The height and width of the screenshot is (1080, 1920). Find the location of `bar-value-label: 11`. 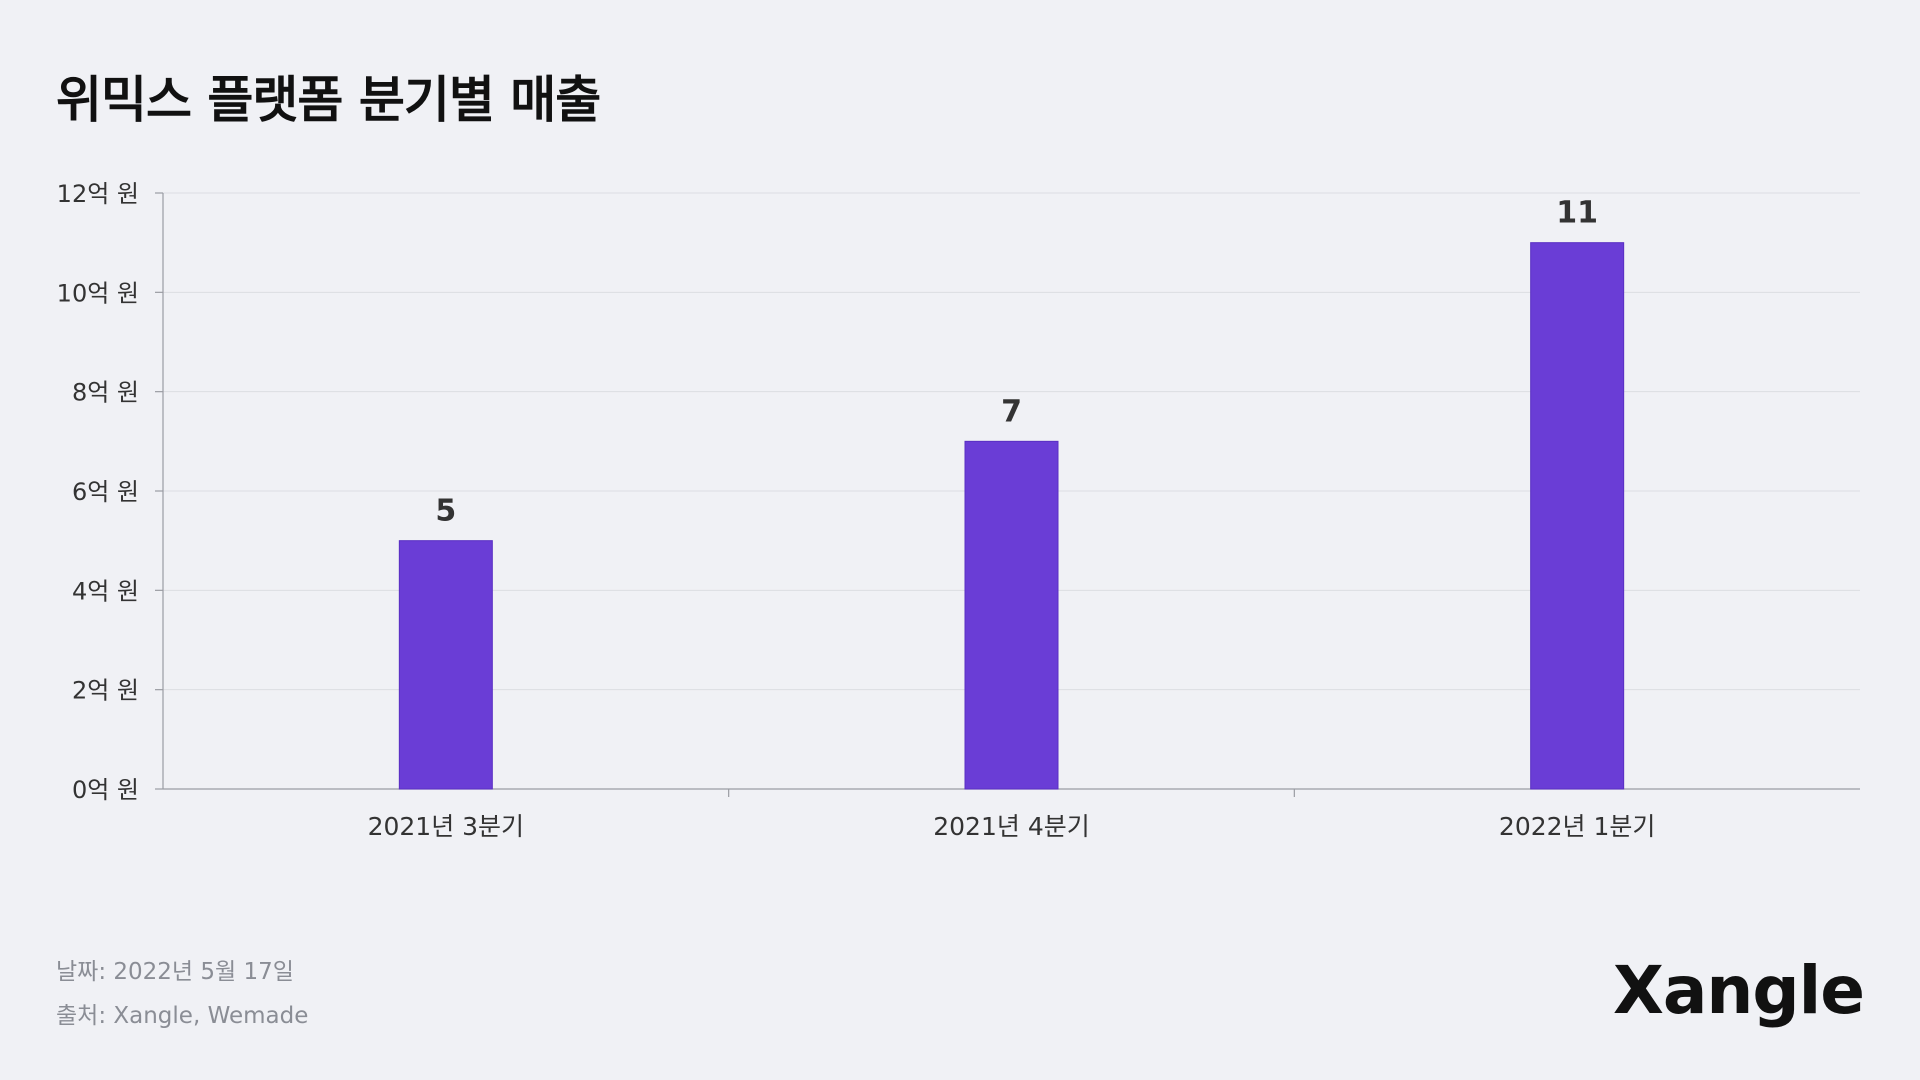

bar-value-label: 11 is located at coordinates (1577, 213).